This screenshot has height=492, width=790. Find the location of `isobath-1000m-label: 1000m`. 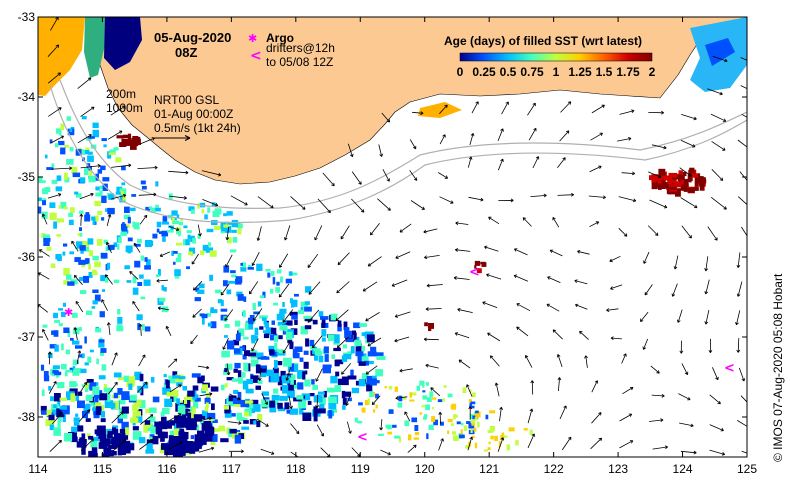

isobath-1000m-label: 1000m is located at coordinates (124, 108).